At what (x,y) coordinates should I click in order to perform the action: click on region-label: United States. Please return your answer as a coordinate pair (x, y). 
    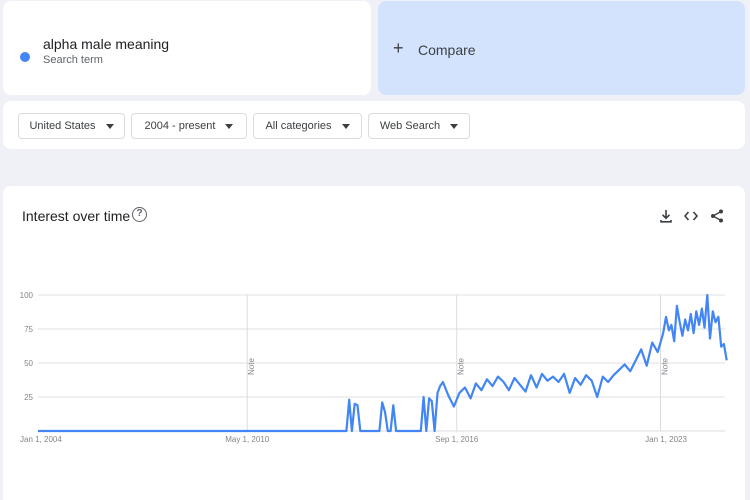
    Looking at the image, I should click on (62, 126).